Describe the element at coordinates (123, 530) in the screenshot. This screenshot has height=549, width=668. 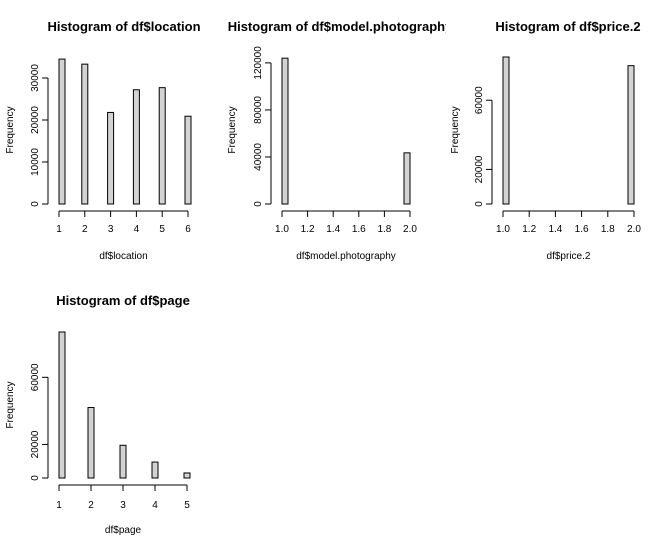
I see `x-axis-label: df$page` at that location.